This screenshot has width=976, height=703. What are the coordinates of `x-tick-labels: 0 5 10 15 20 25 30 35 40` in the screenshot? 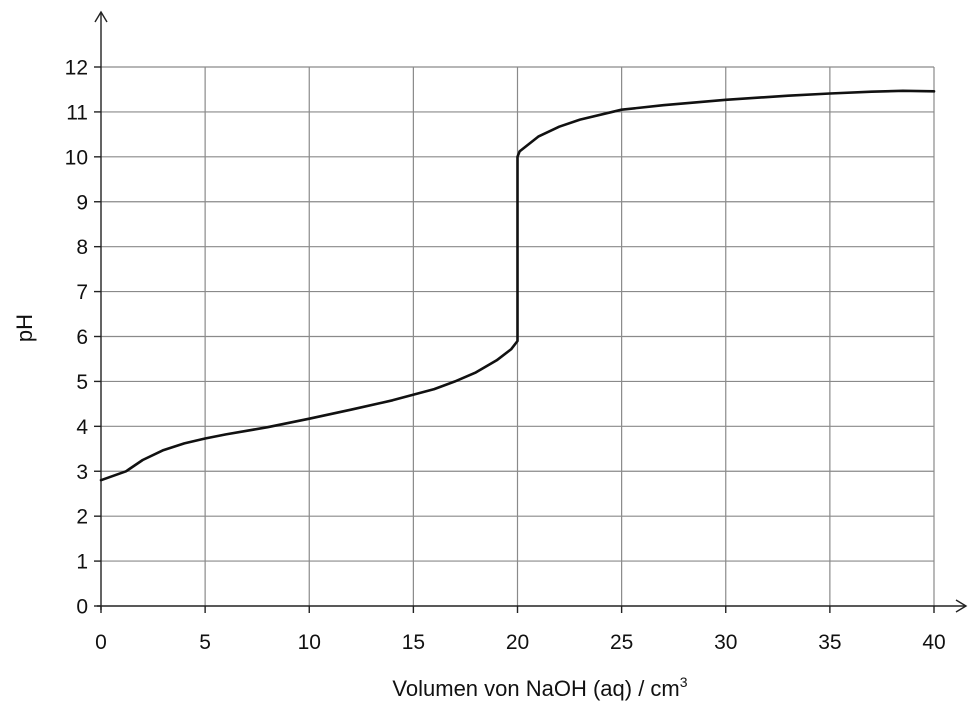 It's located at (520, 642).